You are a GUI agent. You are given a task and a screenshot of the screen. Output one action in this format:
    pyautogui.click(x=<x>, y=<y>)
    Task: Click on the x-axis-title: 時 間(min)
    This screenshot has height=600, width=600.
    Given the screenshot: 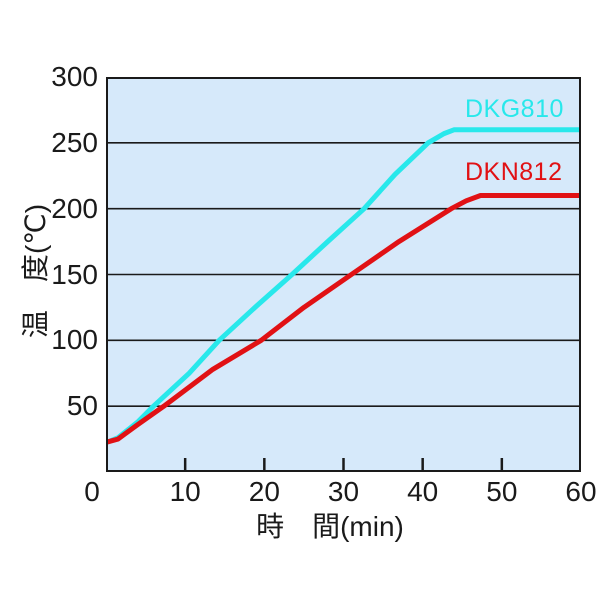 What is the action you would take?
    pyautogui.click(x=330, y=526)
    